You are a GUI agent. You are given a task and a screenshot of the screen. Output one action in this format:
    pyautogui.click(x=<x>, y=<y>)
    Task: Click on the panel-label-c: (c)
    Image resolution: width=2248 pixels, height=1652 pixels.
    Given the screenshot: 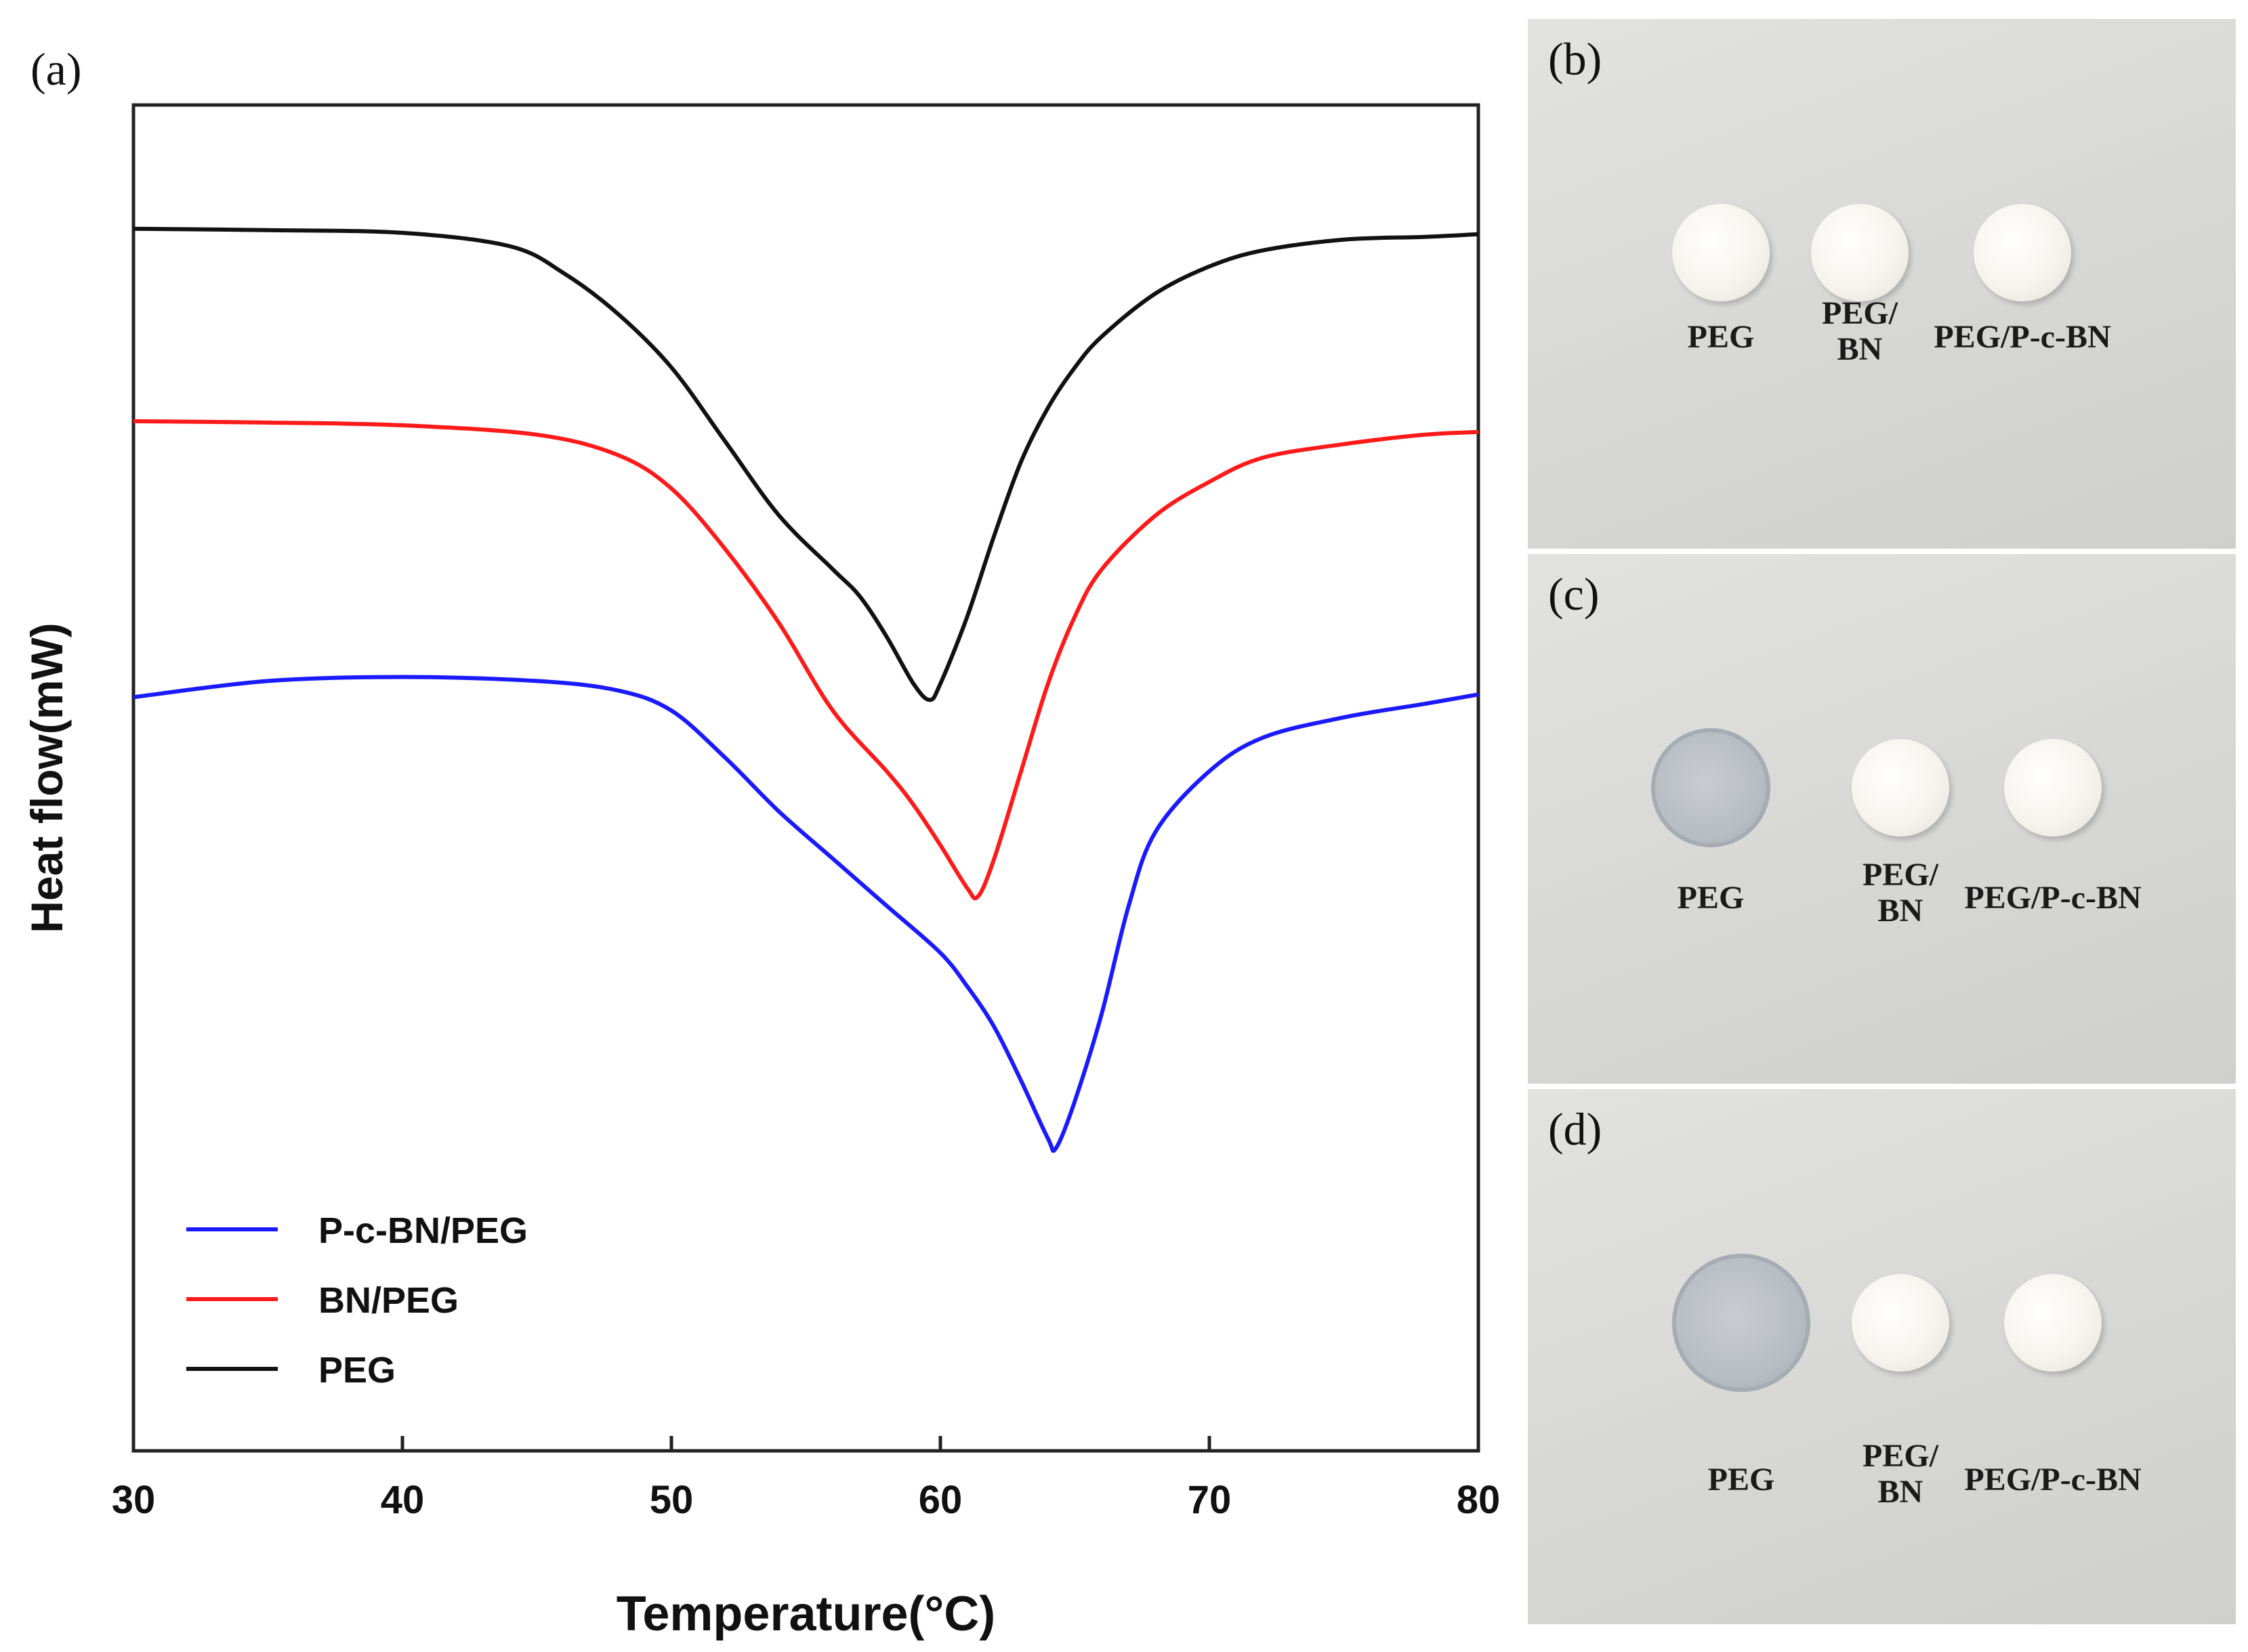 What is the action you would take?
    pyautogui.click(x=1574, y=594)
    